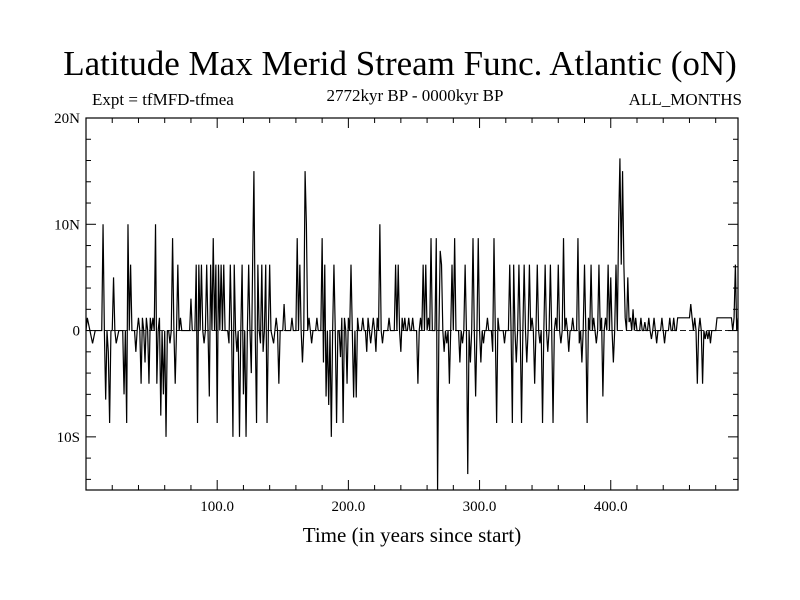  What do you see at coordinates (163, 99) in the screenshot?
I see `experiment-label: Expt = tfMFD-tfmea` at bounding box center [163, 99].